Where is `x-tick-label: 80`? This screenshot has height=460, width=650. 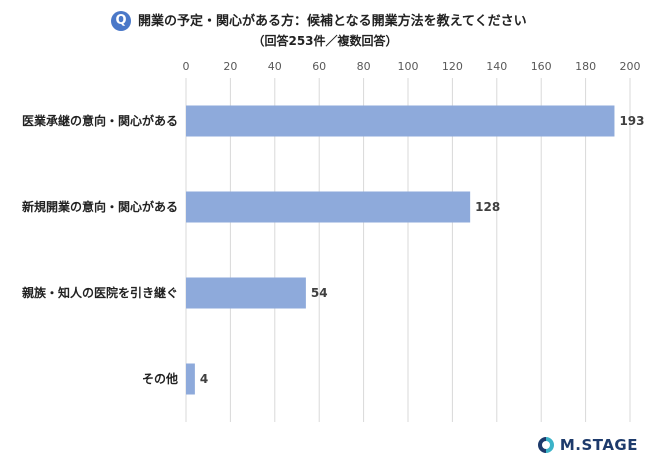
x-tick-label: 80 is located at coordinates (364, 66).